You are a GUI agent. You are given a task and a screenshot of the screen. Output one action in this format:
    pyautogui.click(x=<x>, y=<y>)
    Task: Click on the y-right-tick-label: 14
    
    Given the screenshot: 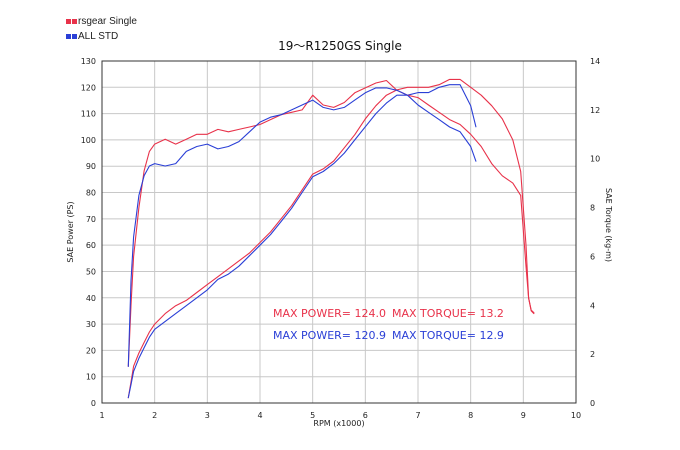 What is the action you would take?
    pyautogui.click(x=595, y=61)
    